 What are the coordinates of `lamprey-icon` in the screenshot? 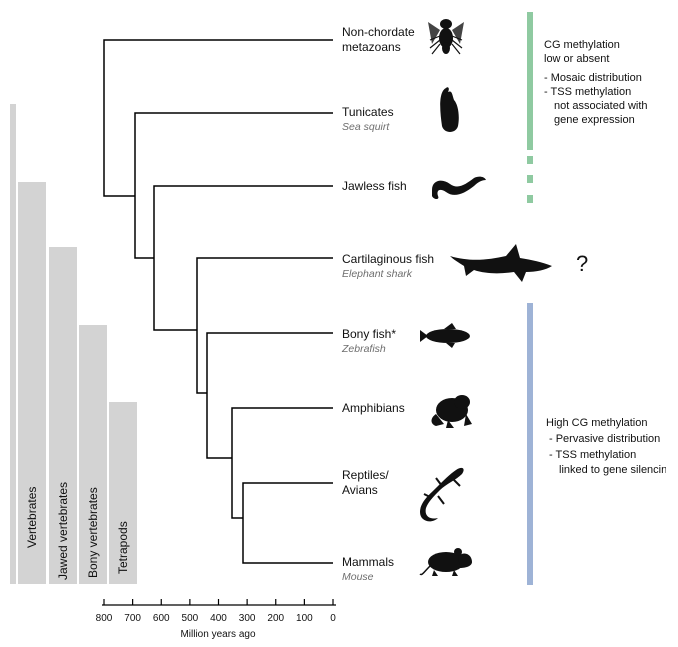 It's located at (459, 187).